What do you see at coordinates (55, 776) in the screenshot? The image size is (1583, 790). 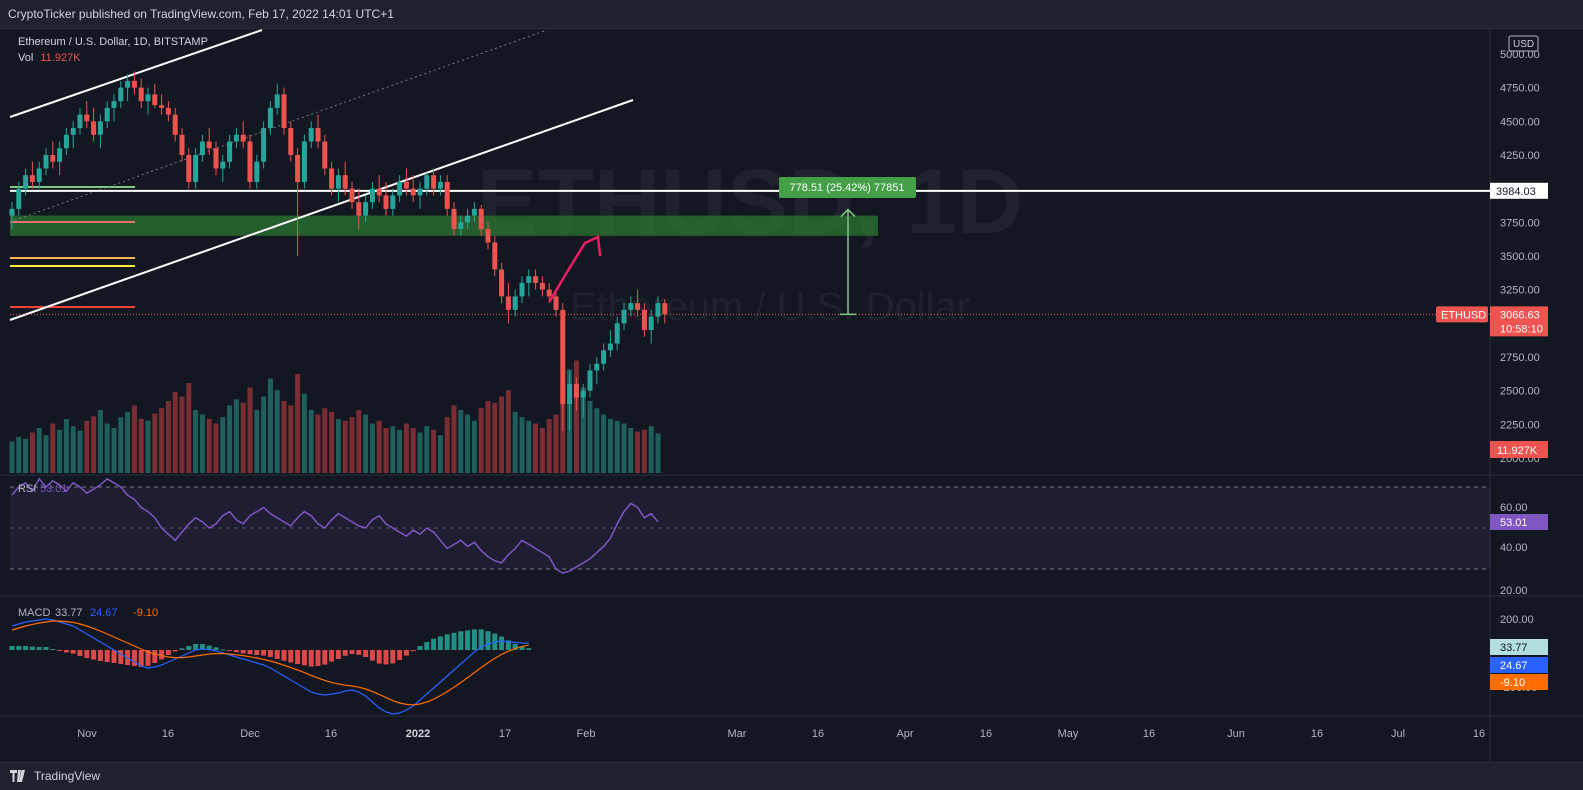 I see `tradingview-logo: TradingView` at bounding box center [55, 776].